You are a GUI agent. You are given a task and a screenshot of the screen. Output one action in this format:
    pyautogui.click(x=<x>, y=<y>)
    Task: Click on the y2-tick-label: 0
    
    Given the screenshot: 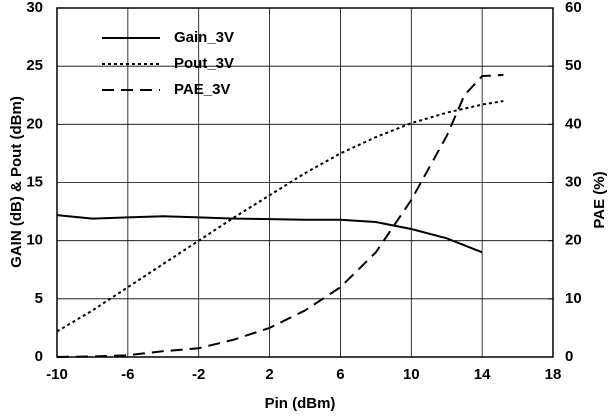 What is the action you would take?
    pyautogui.click(x=569, y=356)
    